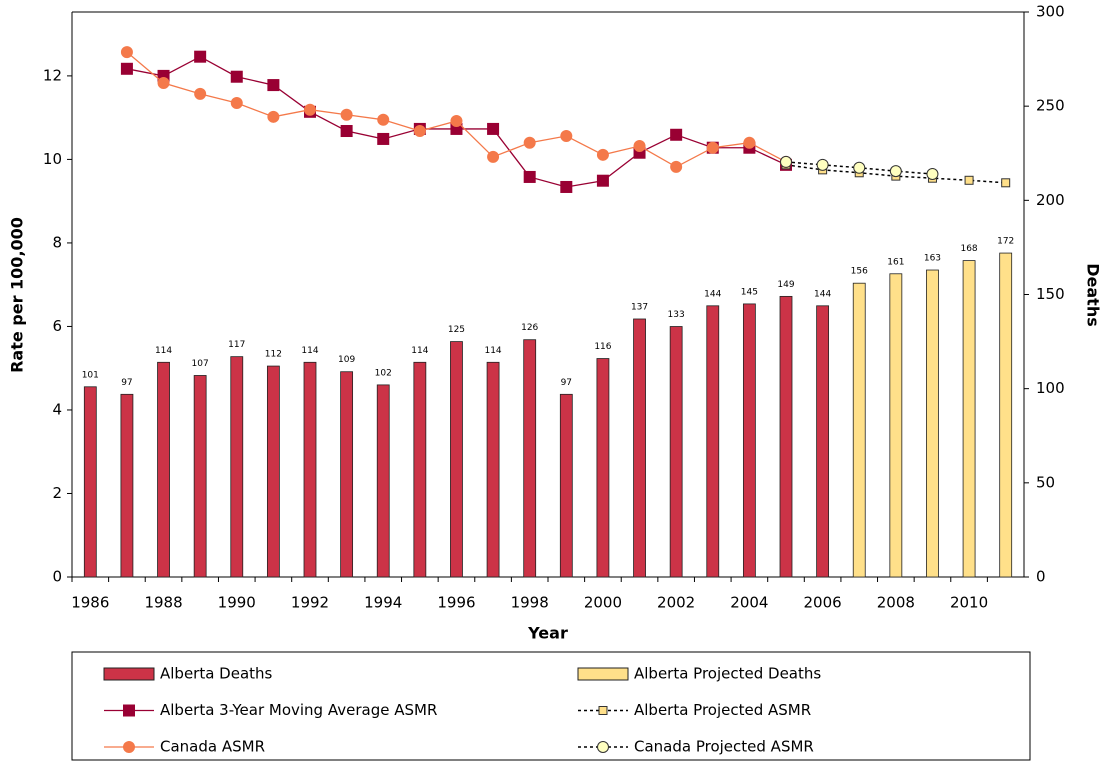 This screenshot has width=1104, height=761. Describe the element at coordinates (1050, 200) in the screenshot. I see `y2-tick-label: 200` at that location.